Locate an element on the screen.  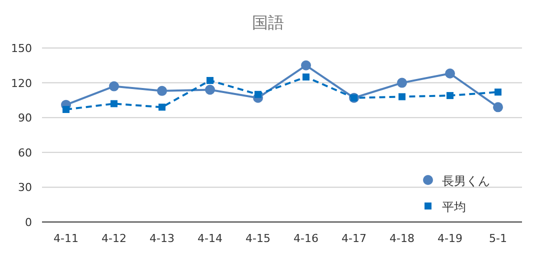
y-tick-label: 0 is located at coordinates (28, 222).